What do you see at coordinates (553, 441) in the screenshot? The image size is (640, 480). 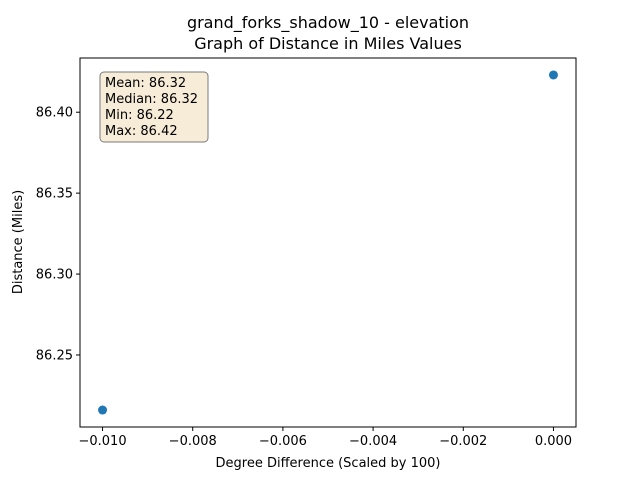 I see `x-tick-label: 0.000` at bounding box center [553, 441].